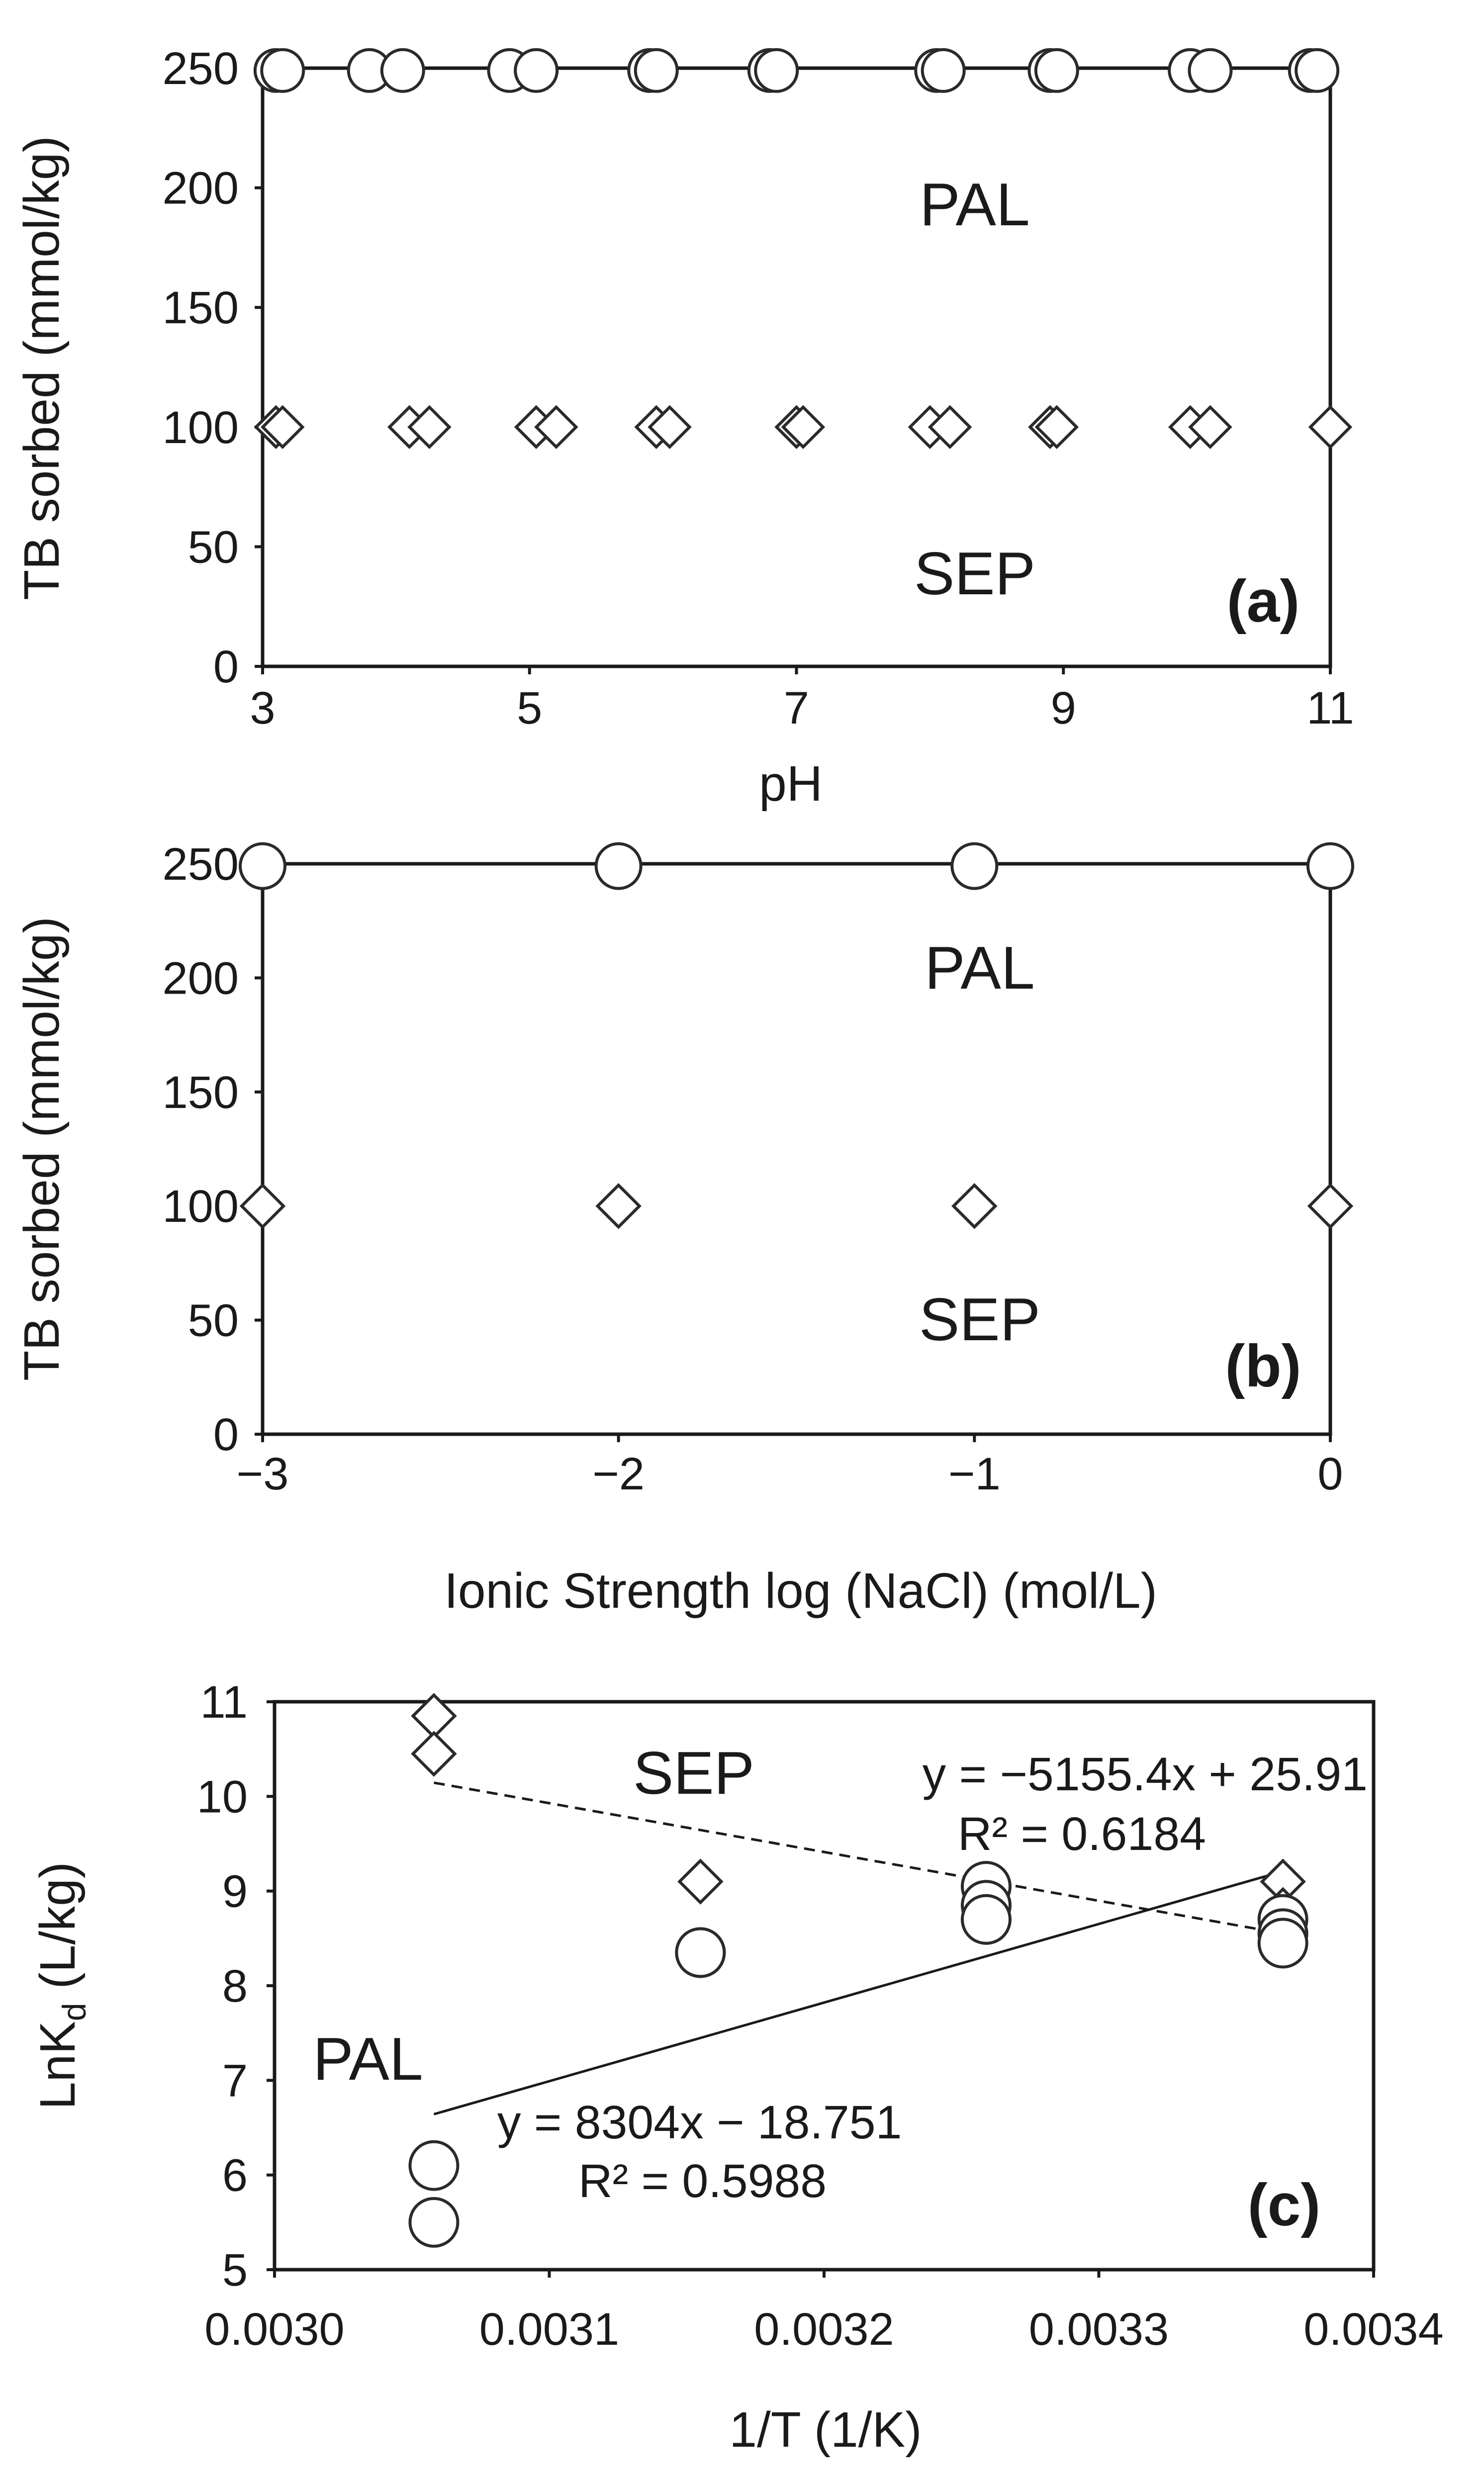  What do you see at coordinates (262, 709) in the screenshot?
I see `x-tick-label: 3` at bounding box center [262, 709].